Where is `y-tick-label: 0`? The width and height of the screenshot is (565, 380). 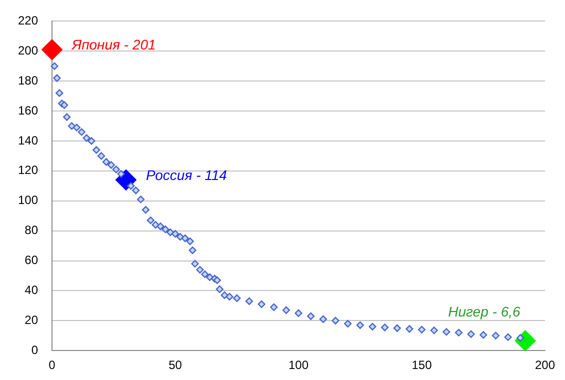 y-tick-label: 0 is located at coordinates (34, 349).